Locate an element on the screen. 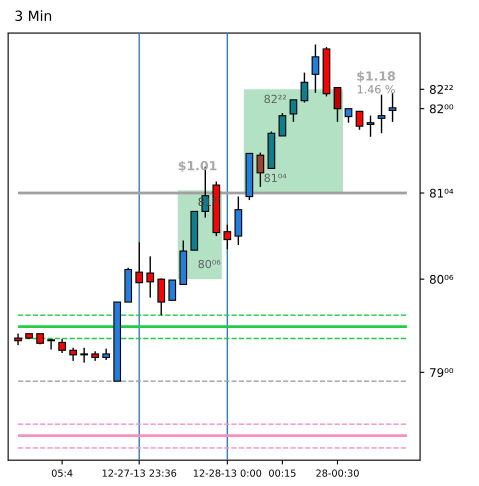 The image size is (479, 486). x-tick-label: 12-28-13 0:00 is located at coordinates (228, 473).